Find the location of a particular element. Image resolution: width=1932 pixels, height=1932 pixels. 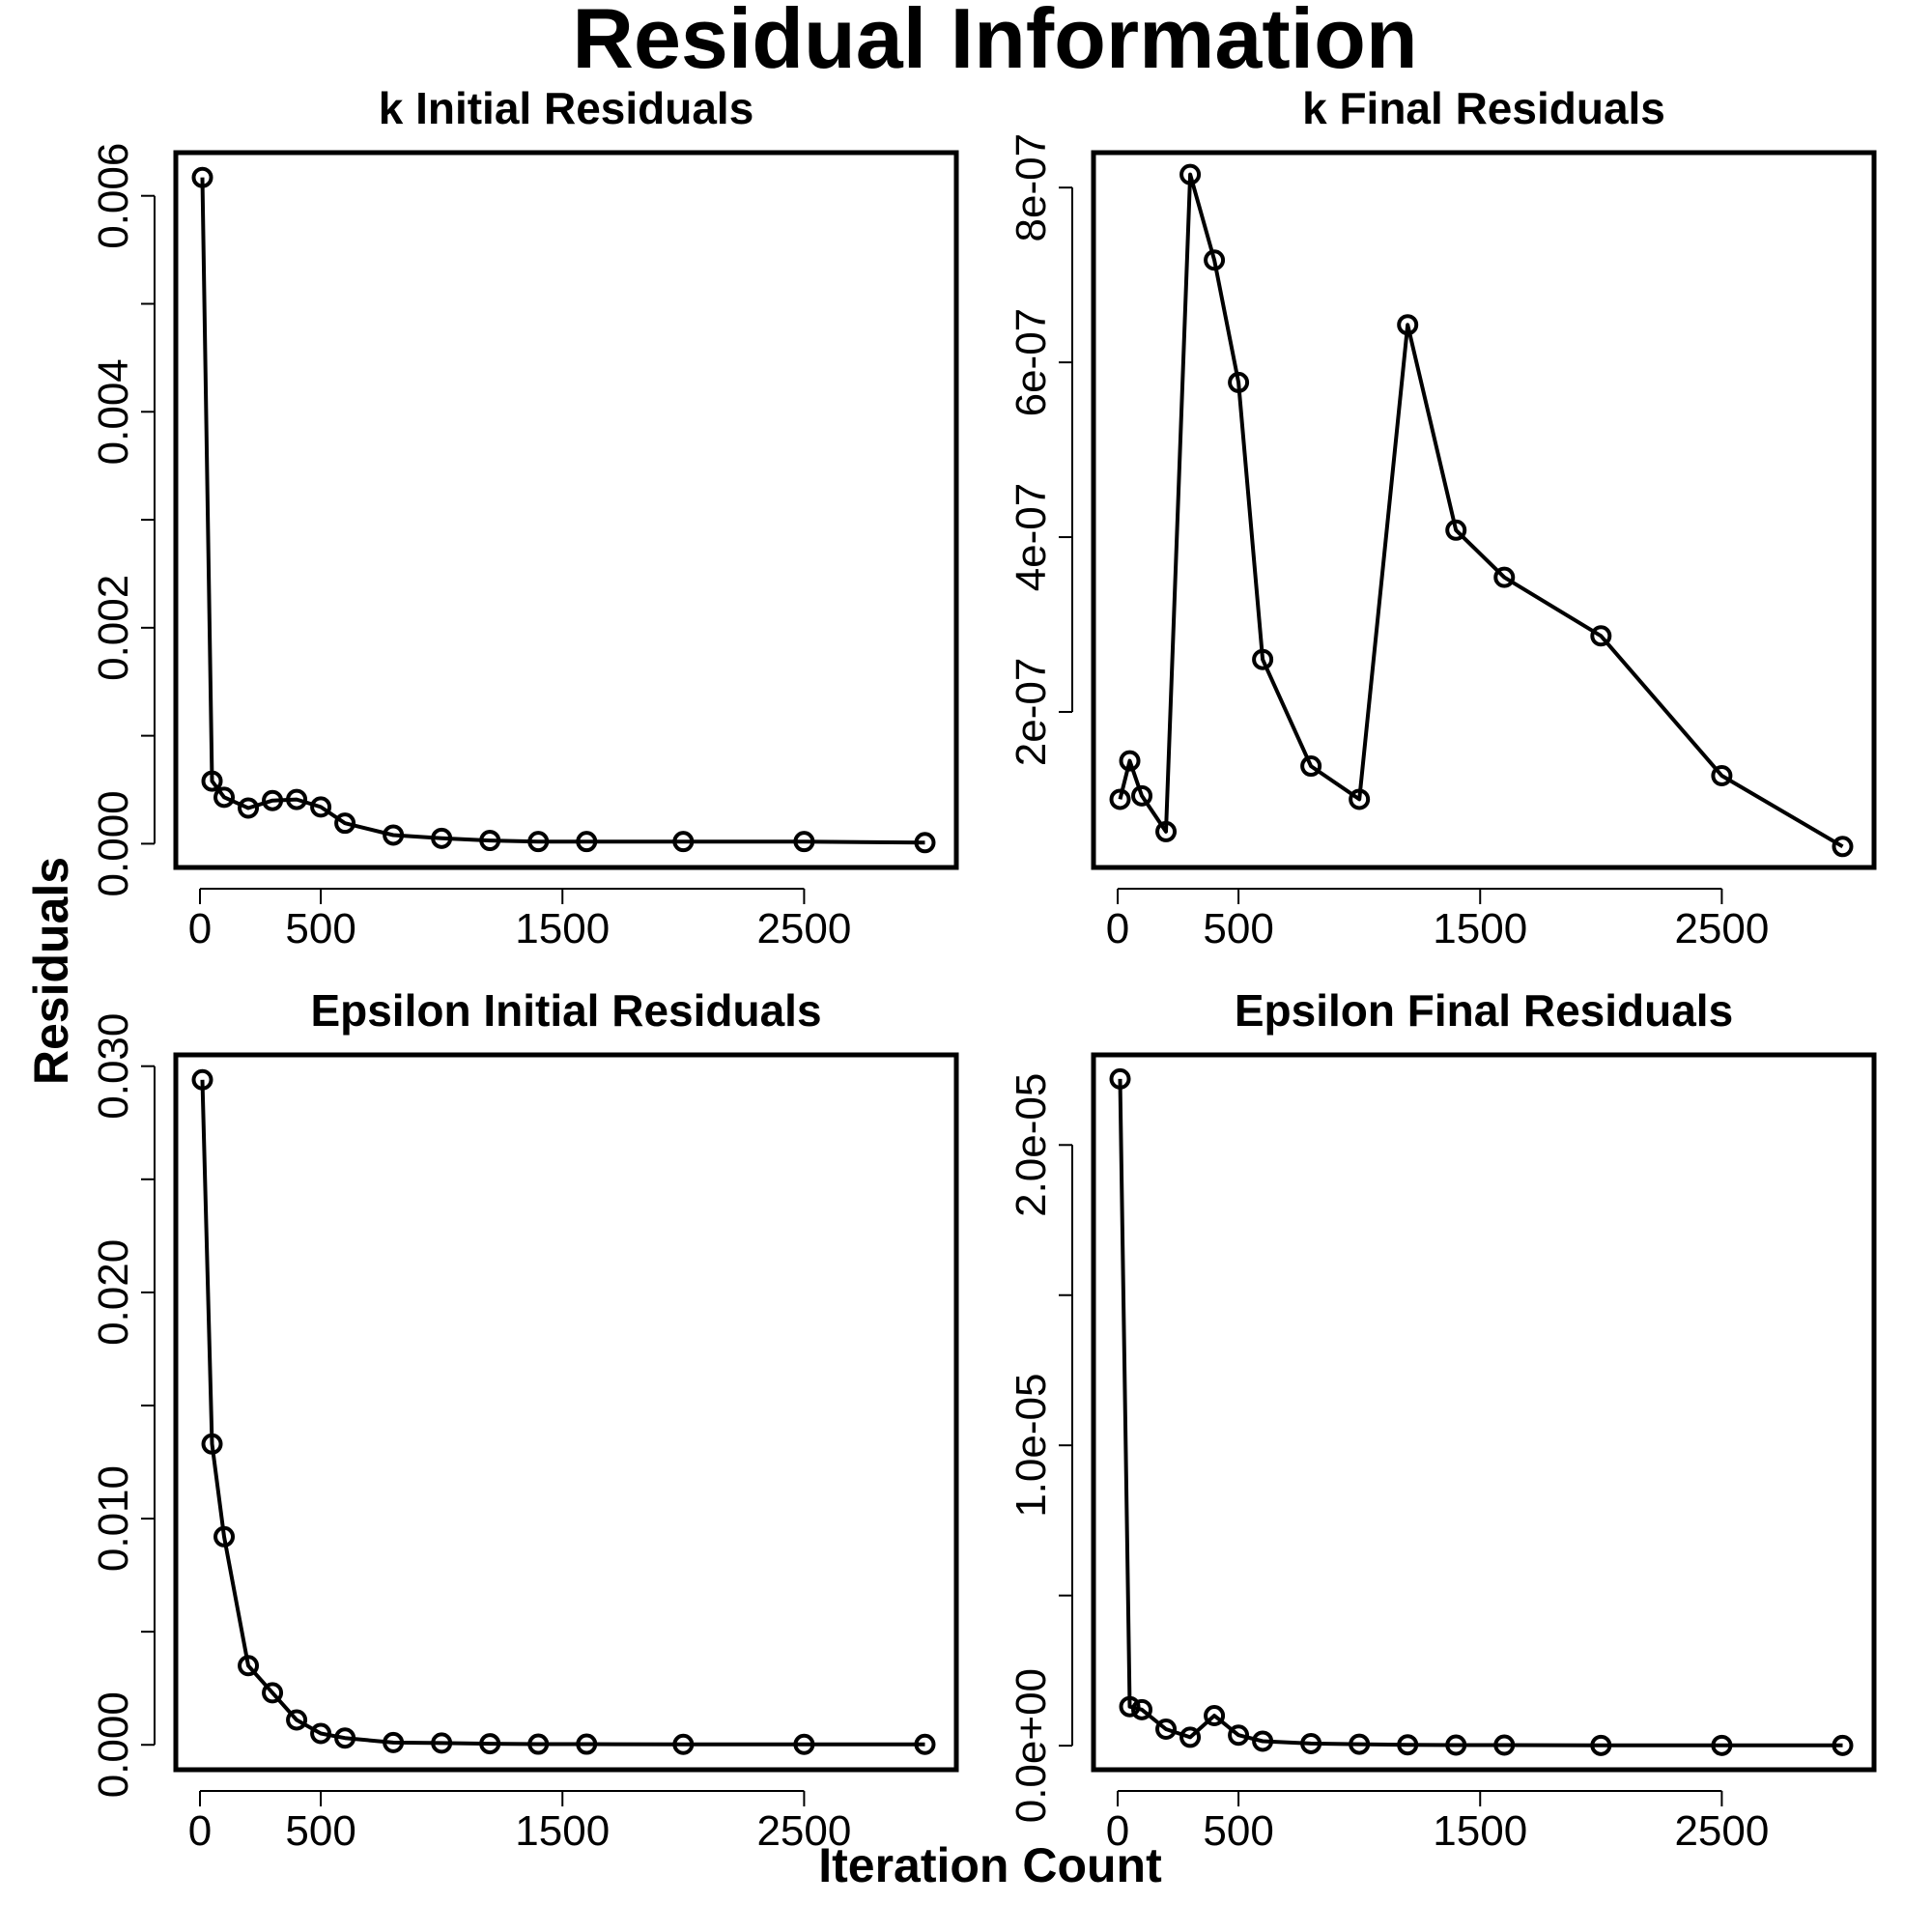

panel-title: k Final Residuals is located at coordinates (1483, 108).